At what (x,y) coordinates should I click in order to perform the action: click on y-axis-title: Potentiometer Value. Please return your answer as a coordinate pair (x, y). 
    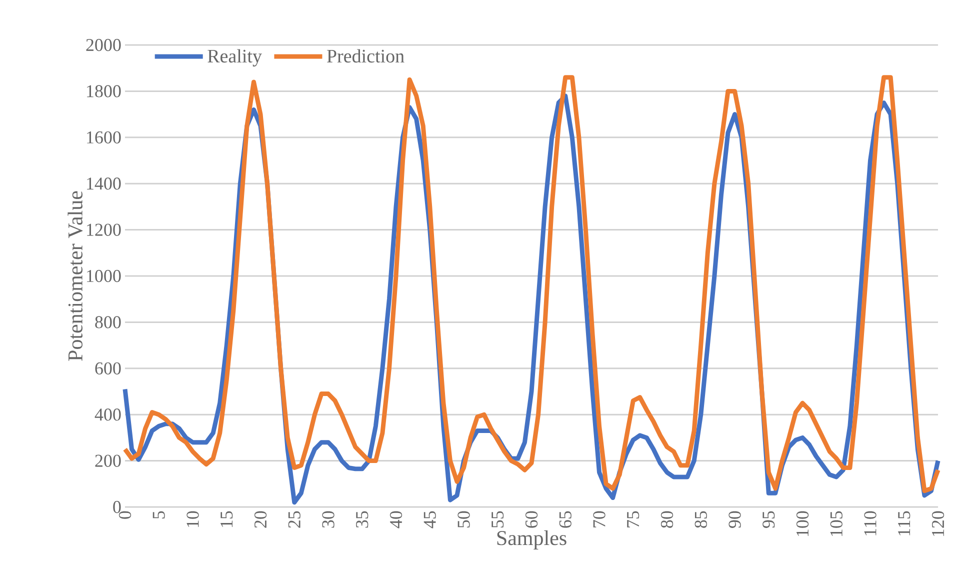
    Looking at the image, I should click on (75, 276).